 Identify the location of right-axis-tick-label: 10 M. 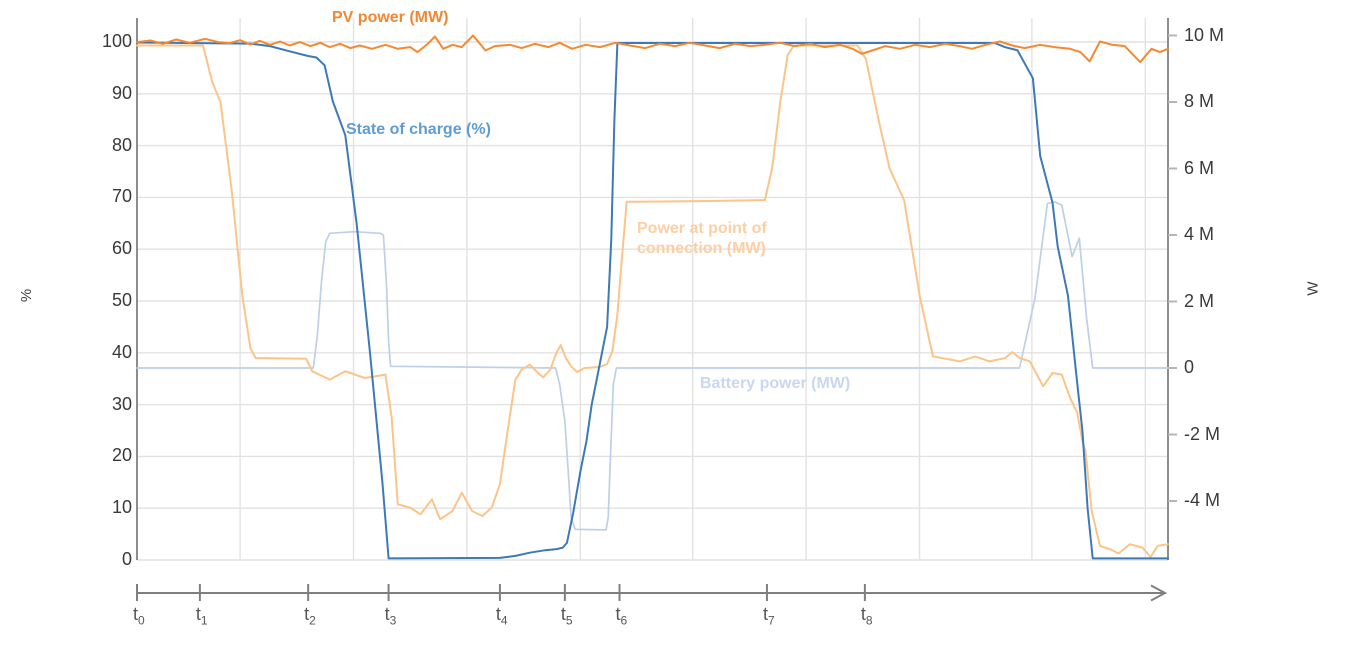
(1204, 34).